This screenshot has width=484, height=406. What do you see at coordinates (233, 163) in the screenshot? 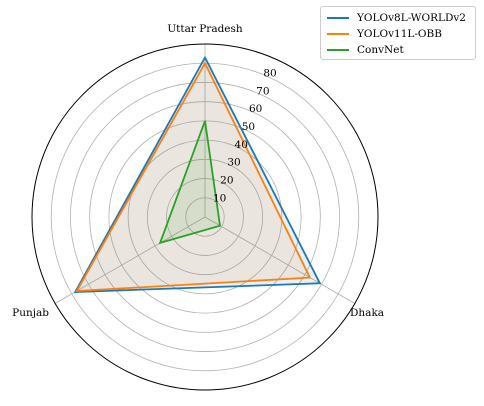
I see `radial-tick-label: 30` at bounding box center [233, 163].